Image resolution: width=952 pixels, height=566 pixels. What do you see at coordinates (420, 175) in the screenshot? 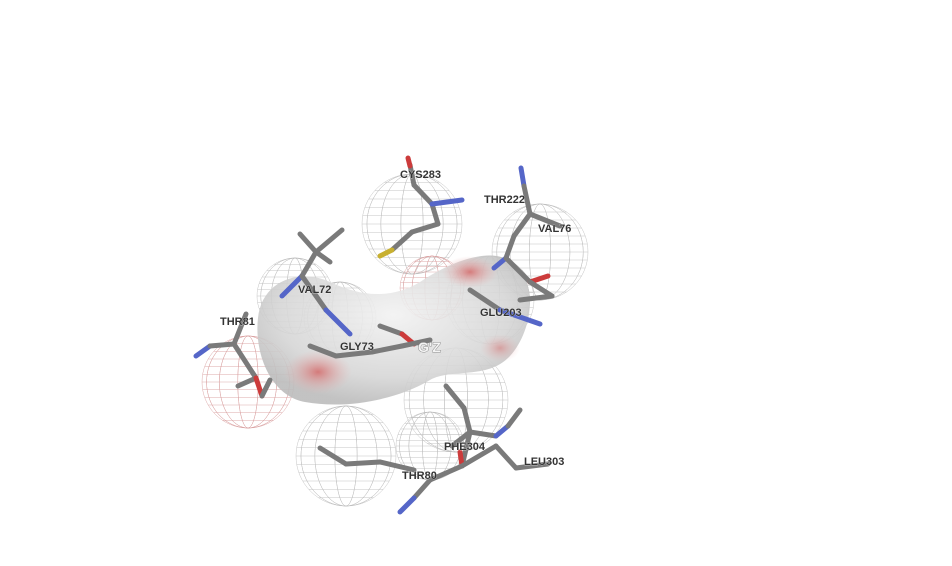
I see `label-cys283: CYS283` at bounding box center [420, 175].